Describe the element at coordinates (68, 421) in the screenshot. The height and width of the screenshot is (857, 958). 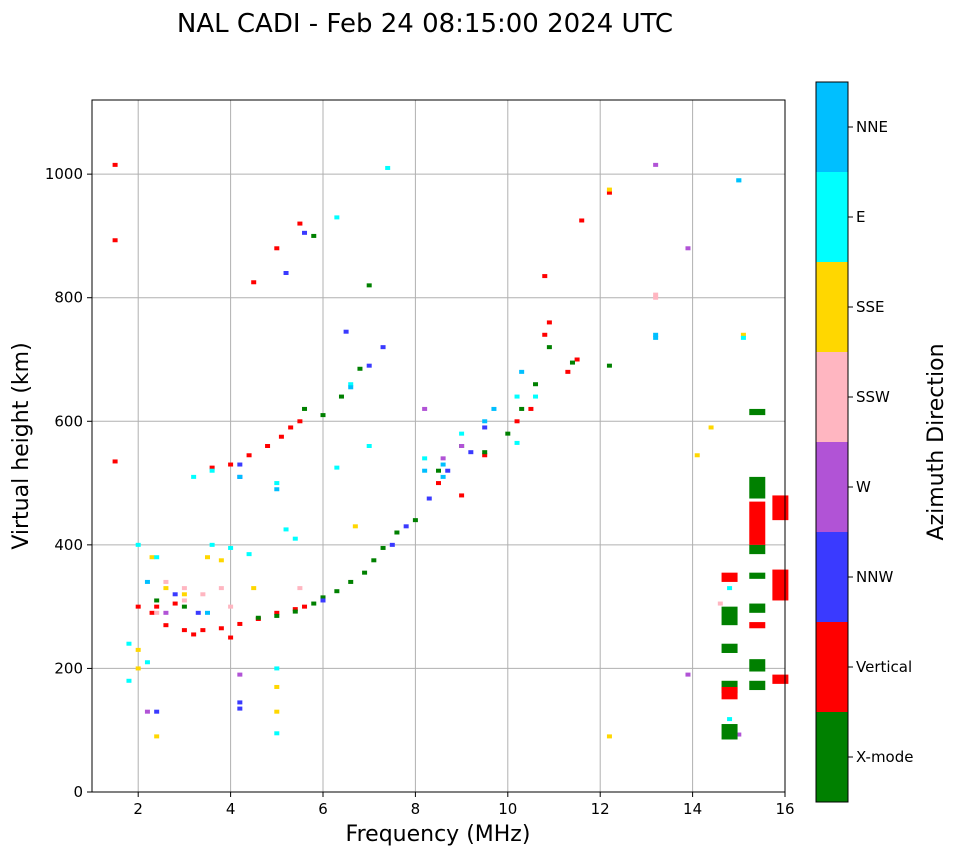
I see `y-tick-label: 600` at that location.